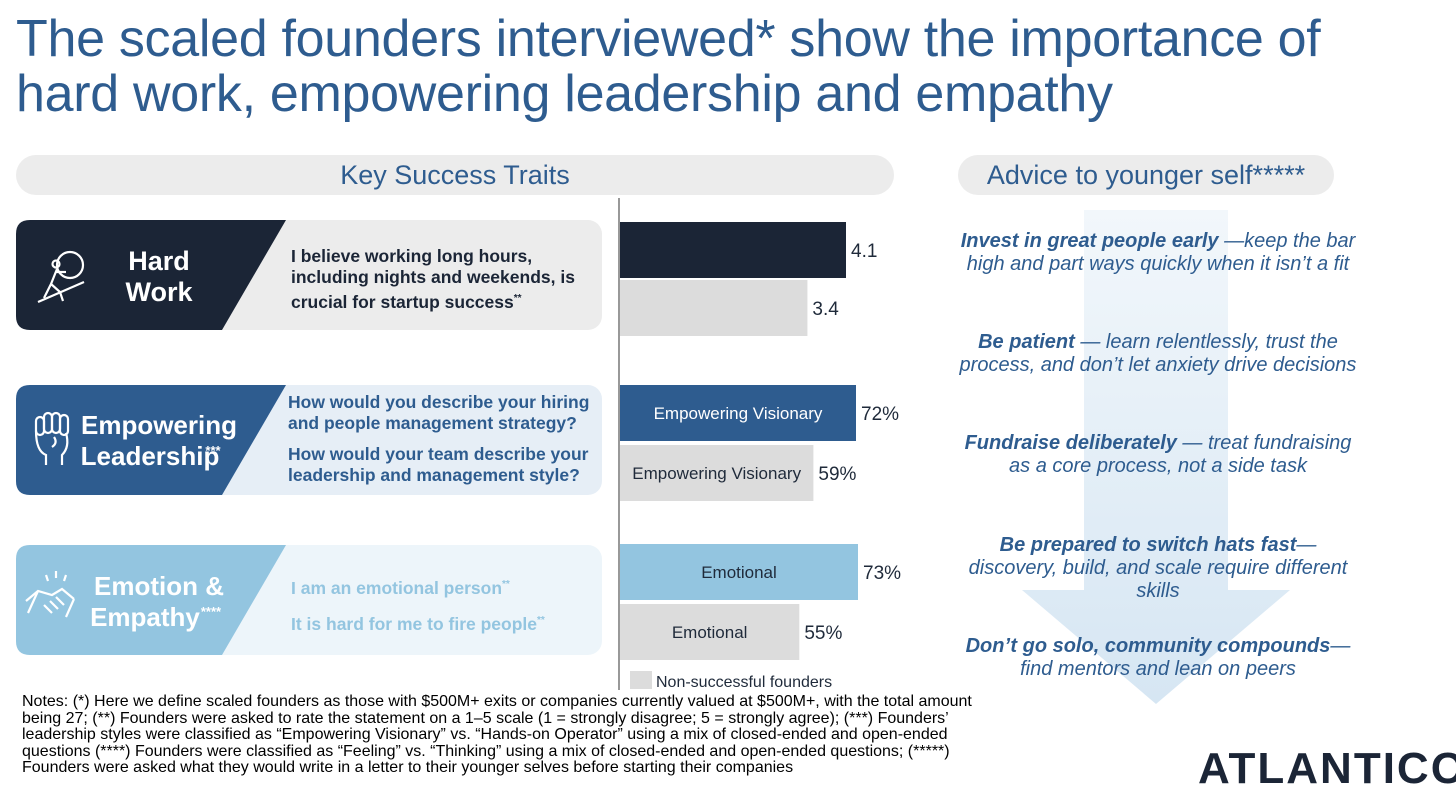 The height and width of the screenshot is (802, 1456). Describe the element at coordinates (744, 682) in the screenshot. I see `legend-label: Non-successful founders` at that location.